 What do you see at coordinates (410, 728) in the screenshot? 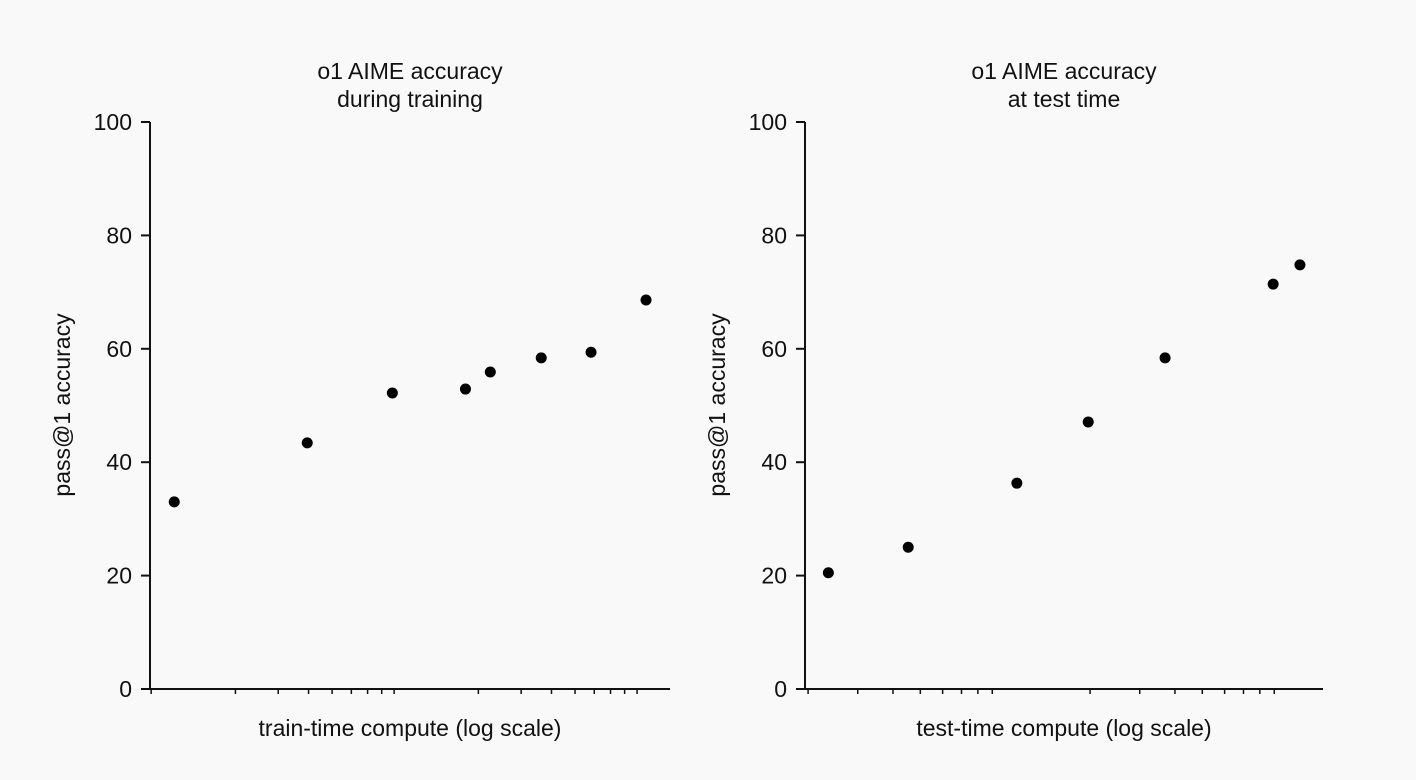
I see `x-axis-label: train-time compute (log scale)` at bounding box center [410, 728].